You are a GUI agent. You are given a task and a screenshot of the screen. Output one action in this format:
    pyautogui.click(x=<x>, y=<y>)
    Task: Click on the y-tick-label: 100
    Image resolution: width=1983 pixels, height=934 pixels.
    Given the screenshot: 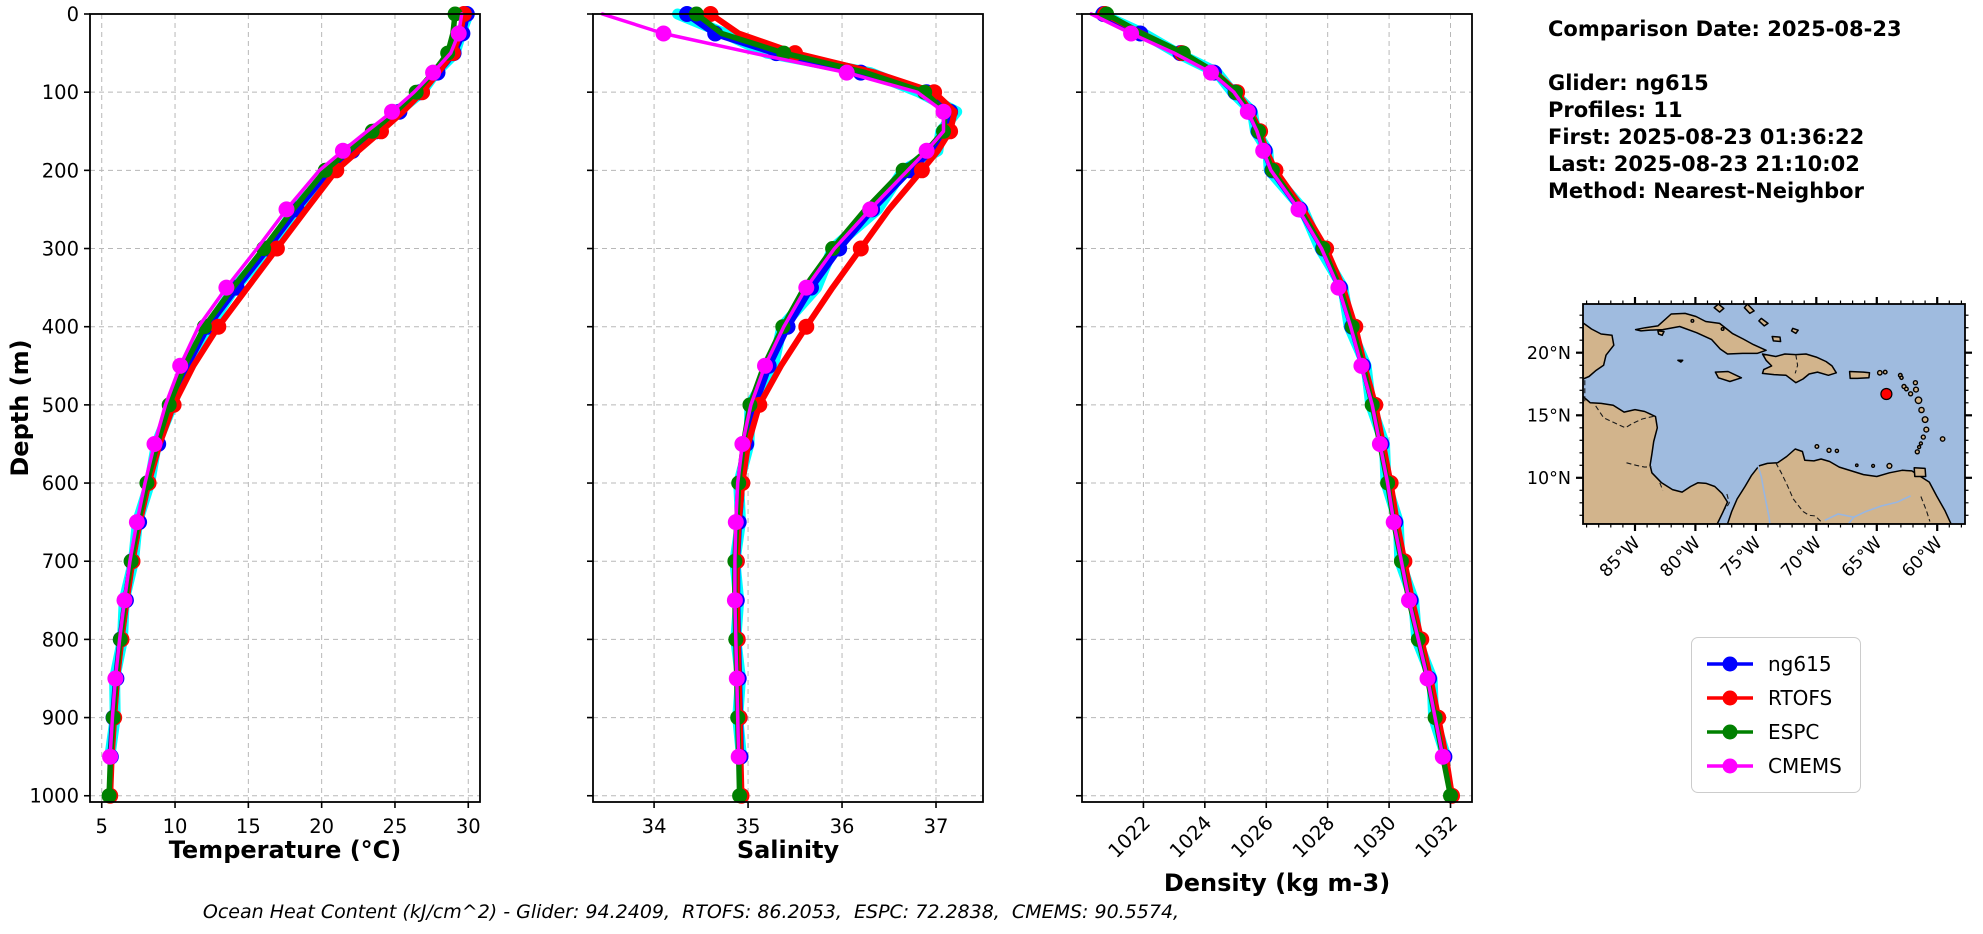 What is the action you would take?
    pyautogui.click(x=60, y=92)
    